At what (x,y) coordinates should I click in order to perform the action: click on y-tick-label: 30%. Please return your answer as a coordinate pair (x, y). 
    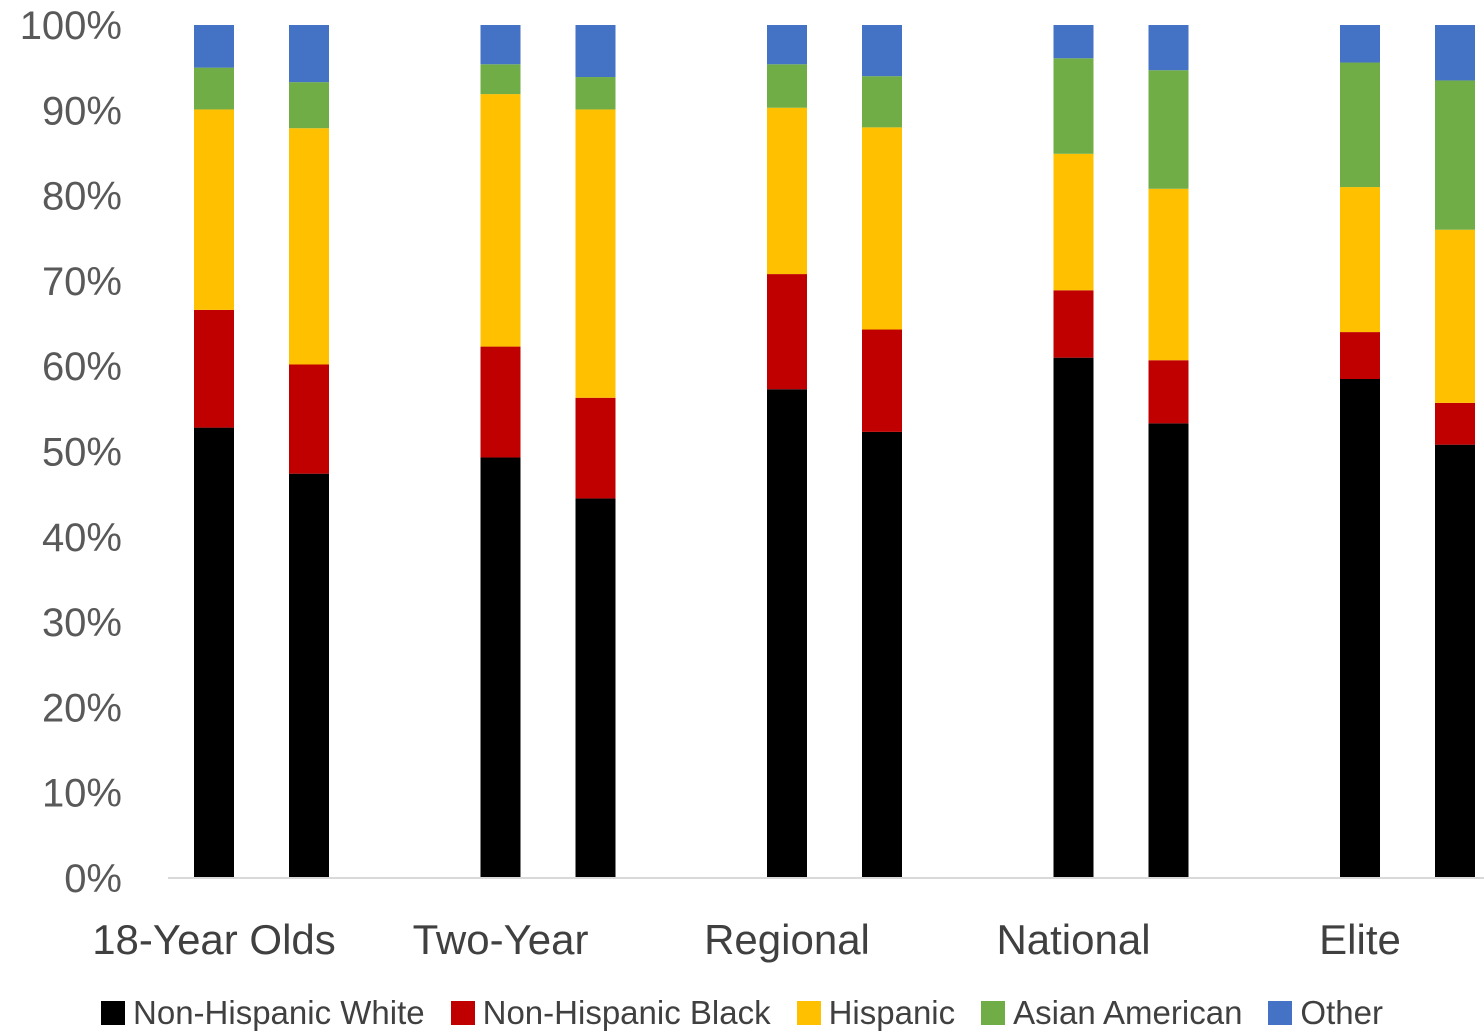
    Looking at the image, I should click on (82, 623).